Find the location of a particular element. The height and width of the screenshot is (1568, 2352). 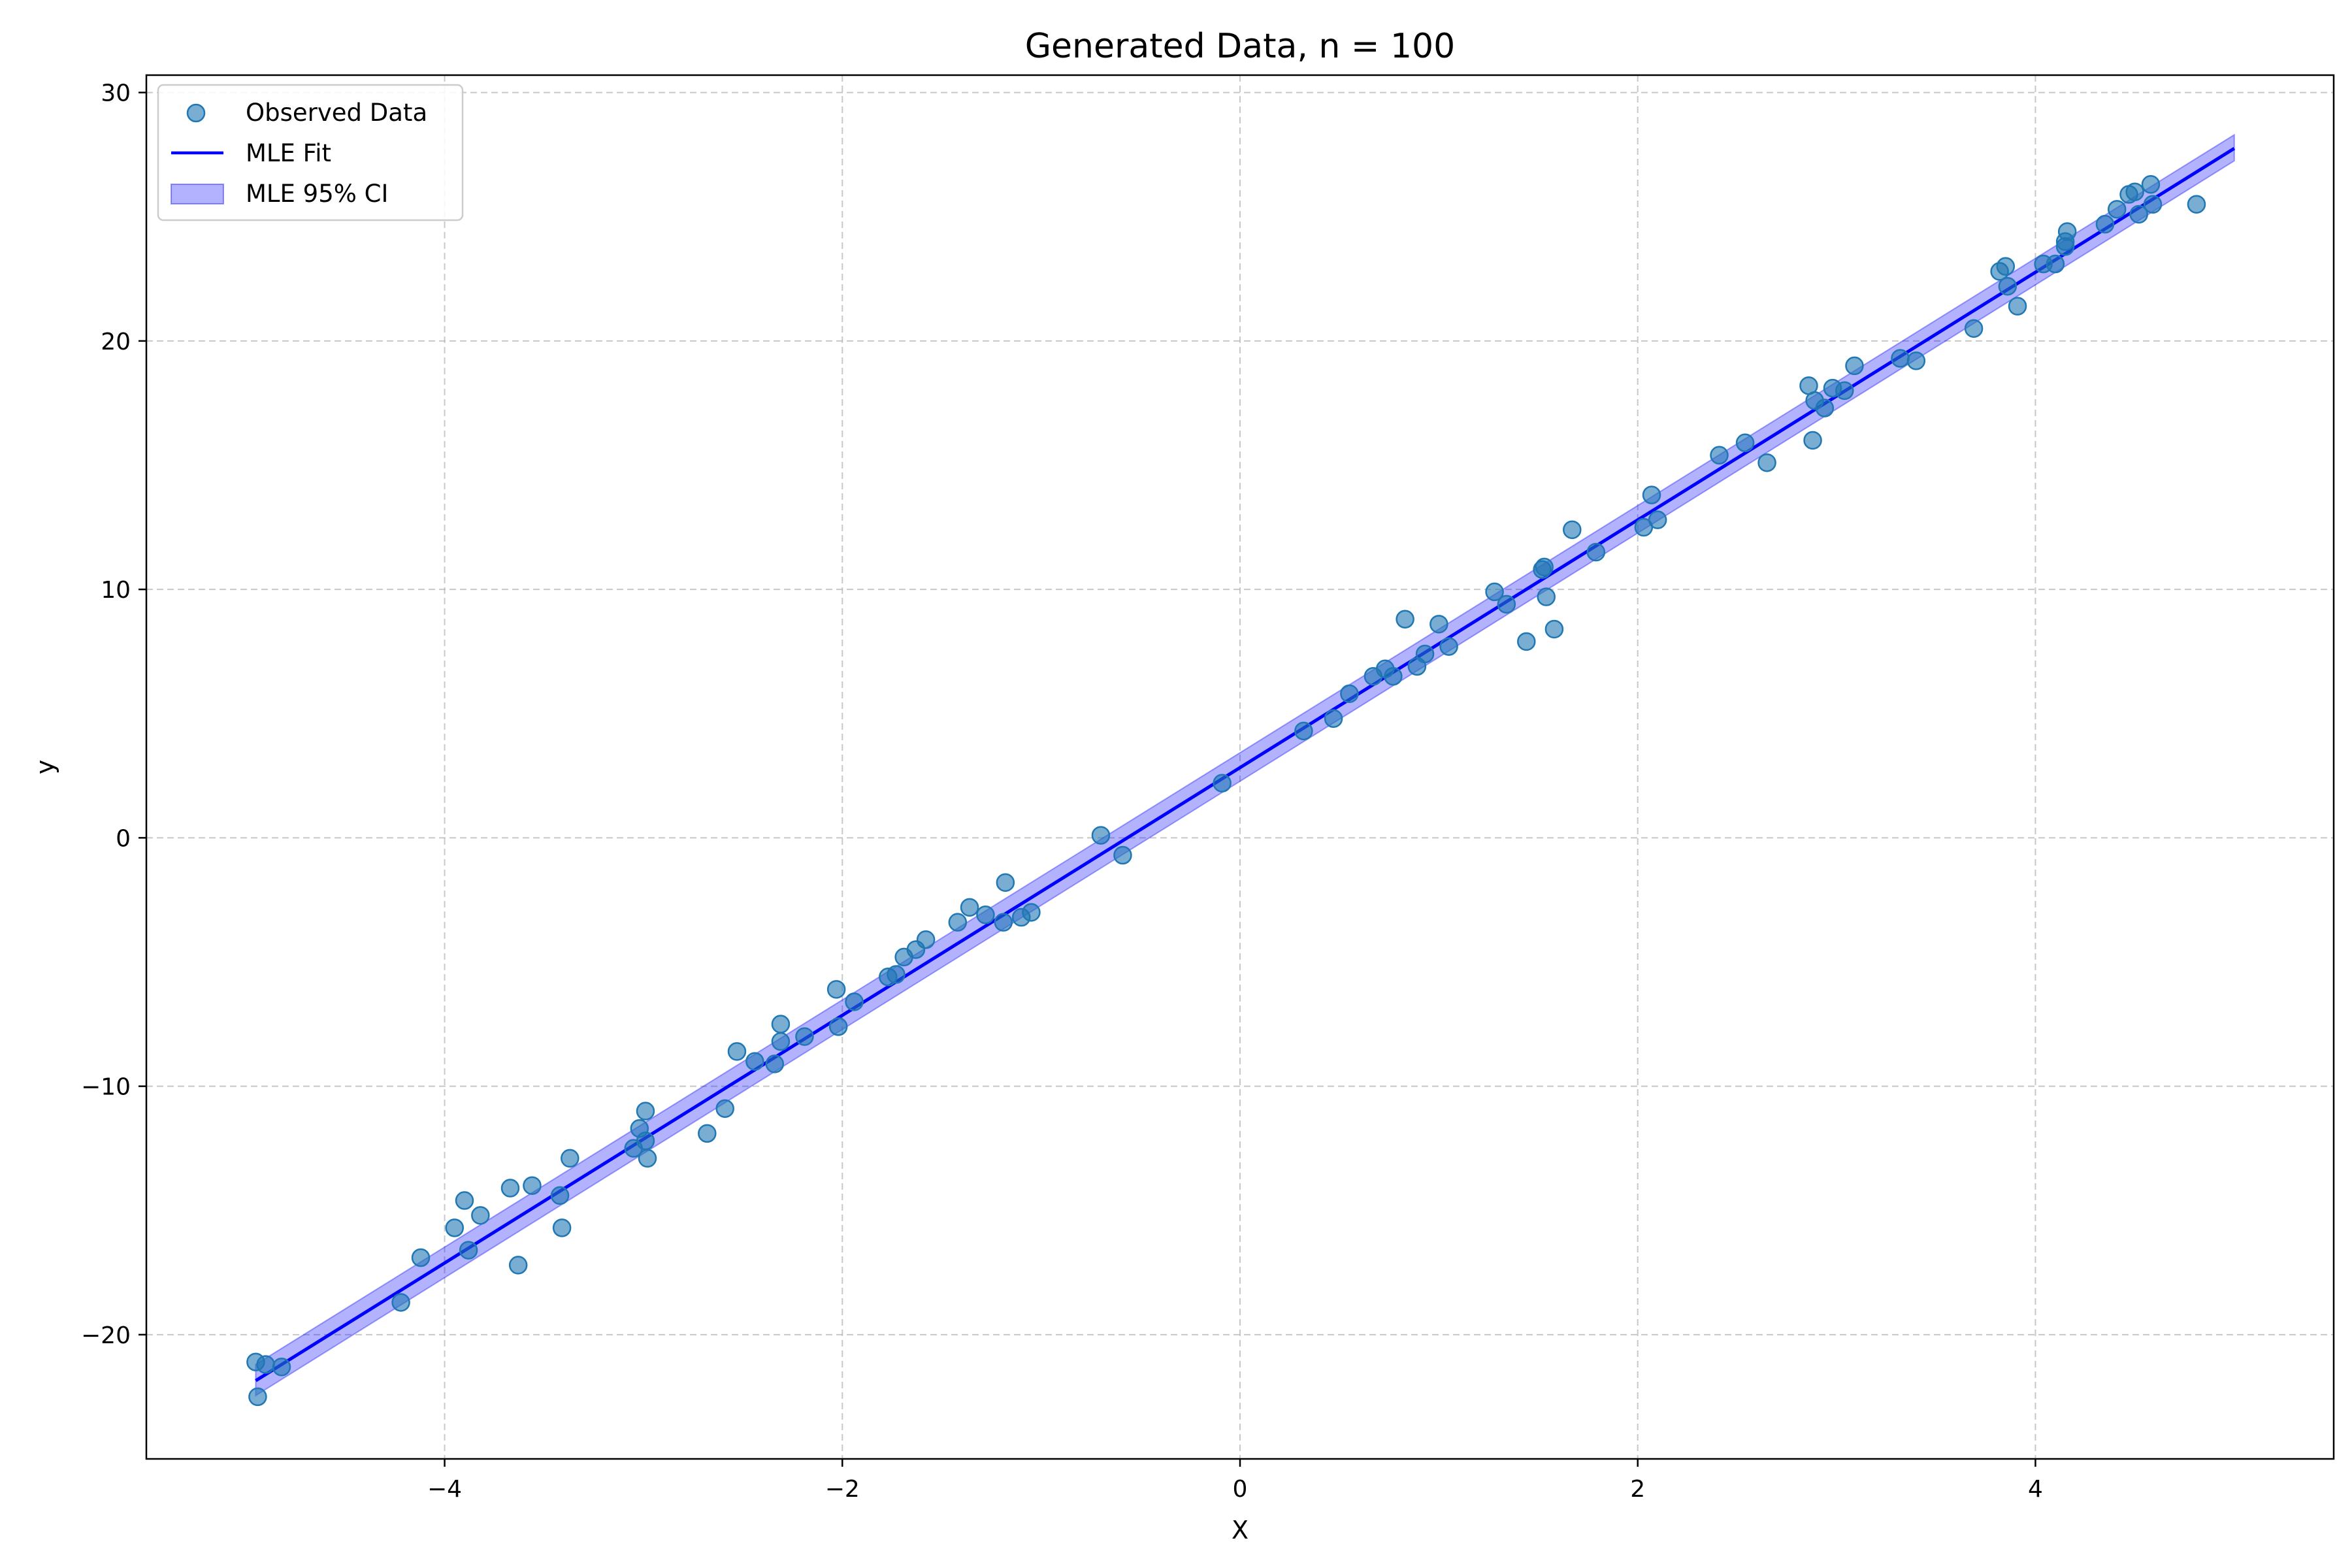

x-tick-label: 0 is located at coordinates (1240, 1489).